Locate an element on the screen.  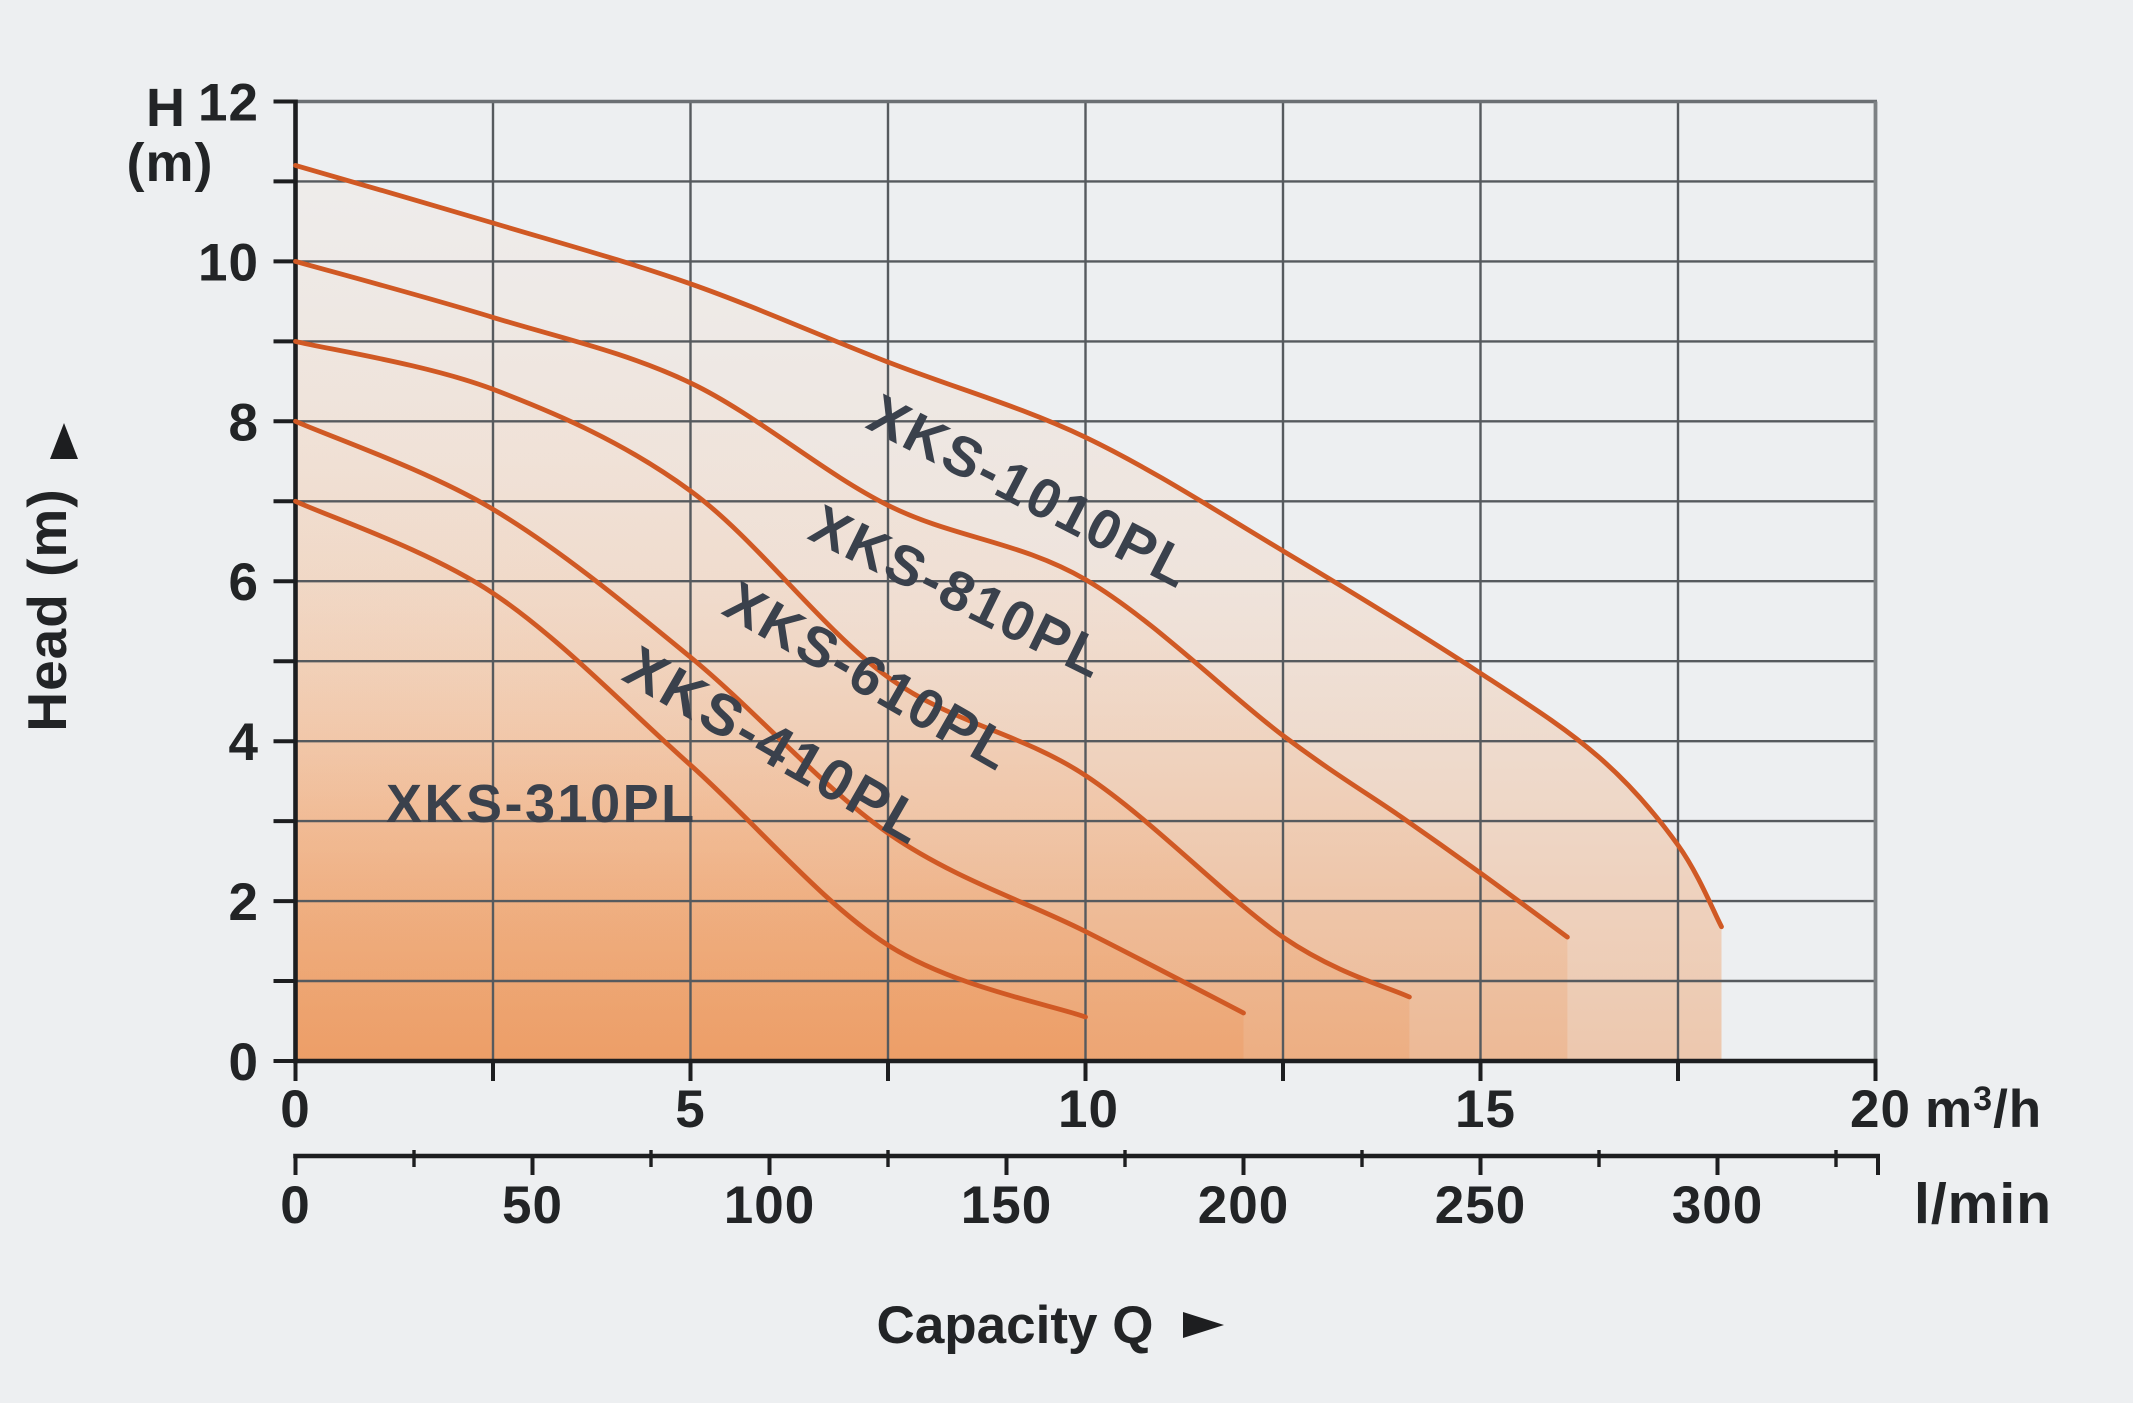
svg-text: 8 is located at coordinates (244, 422).